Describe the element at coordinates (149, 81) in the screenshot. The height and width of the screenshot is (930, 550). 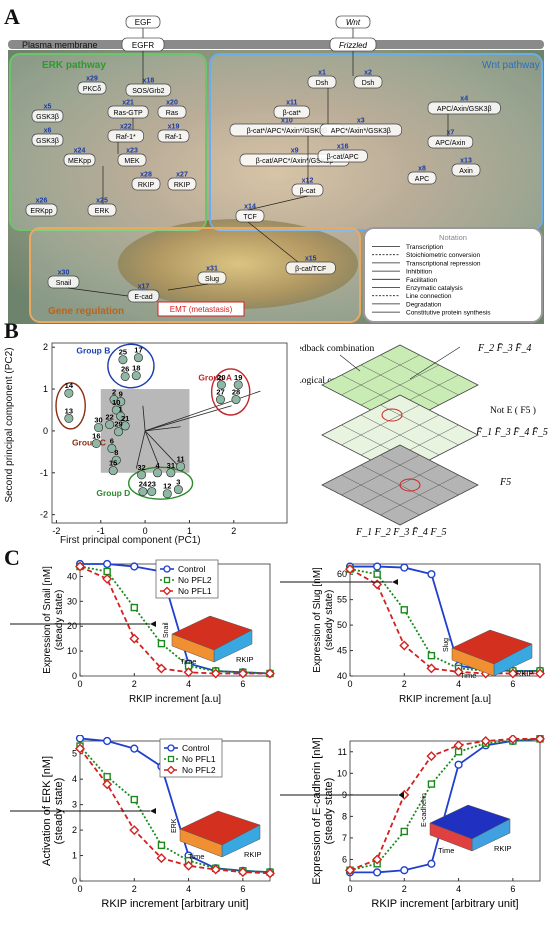
I see `pathway-node-id: x18` at that location.